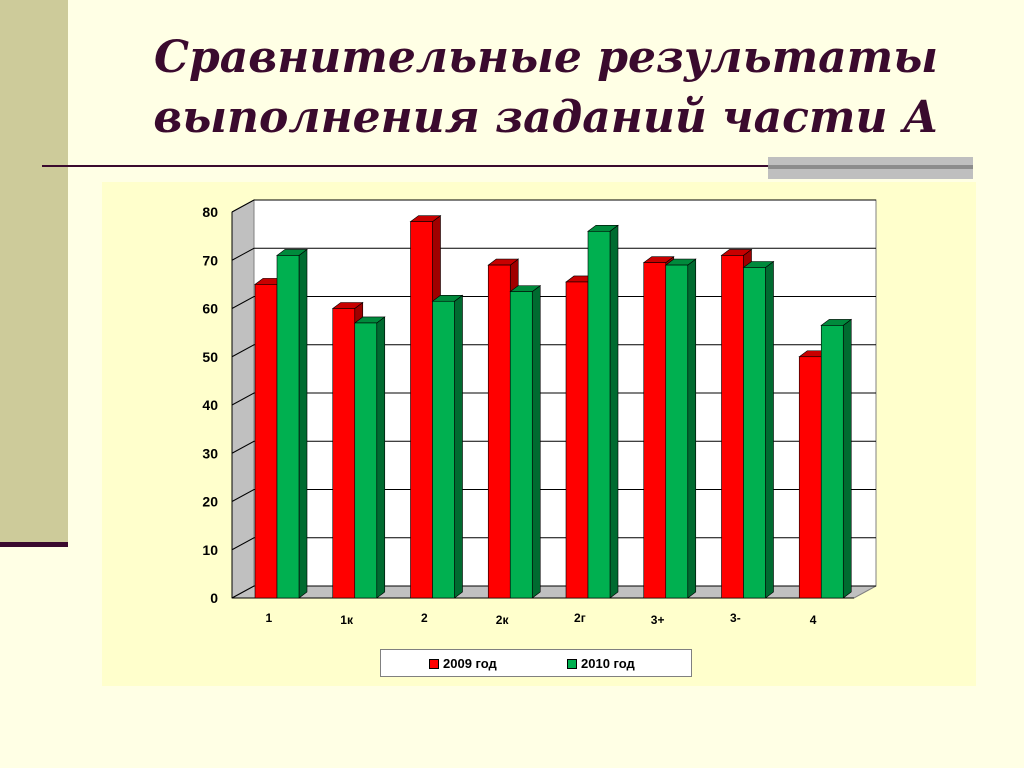 This screenshot has height=768, width=1024. What do you see at coordinates (210, 309) in the screenshot?
I see `y-tick-label: 60` at bounding box center [210, 309].